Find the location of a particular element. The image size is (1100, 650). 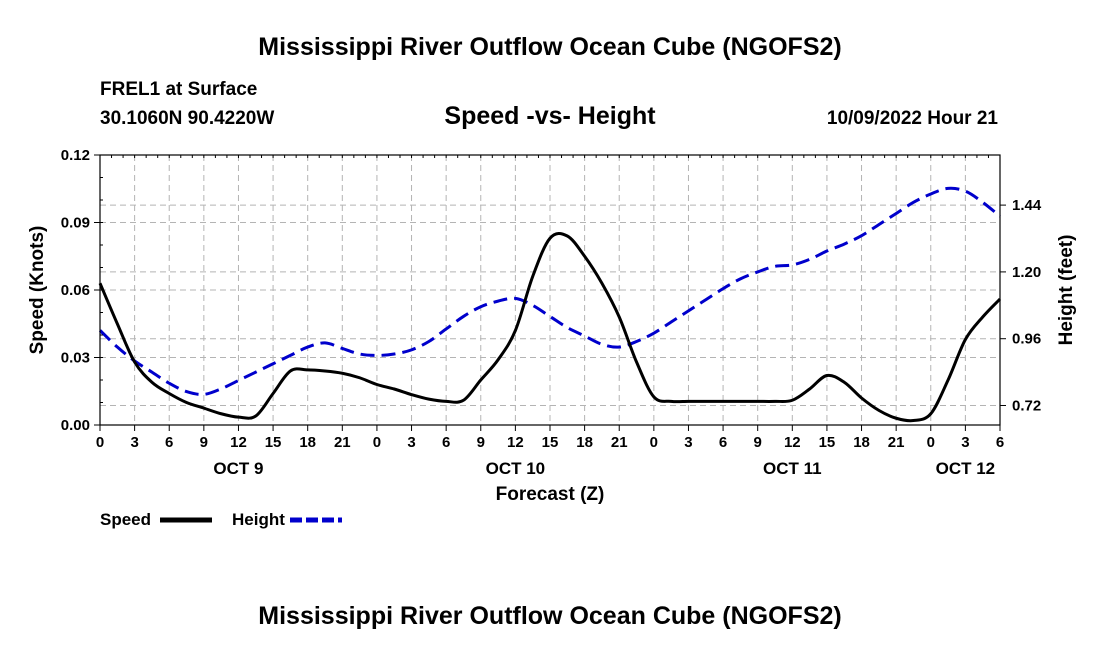

y-tick-label: 0.03 is located at coordinates (75, 358).